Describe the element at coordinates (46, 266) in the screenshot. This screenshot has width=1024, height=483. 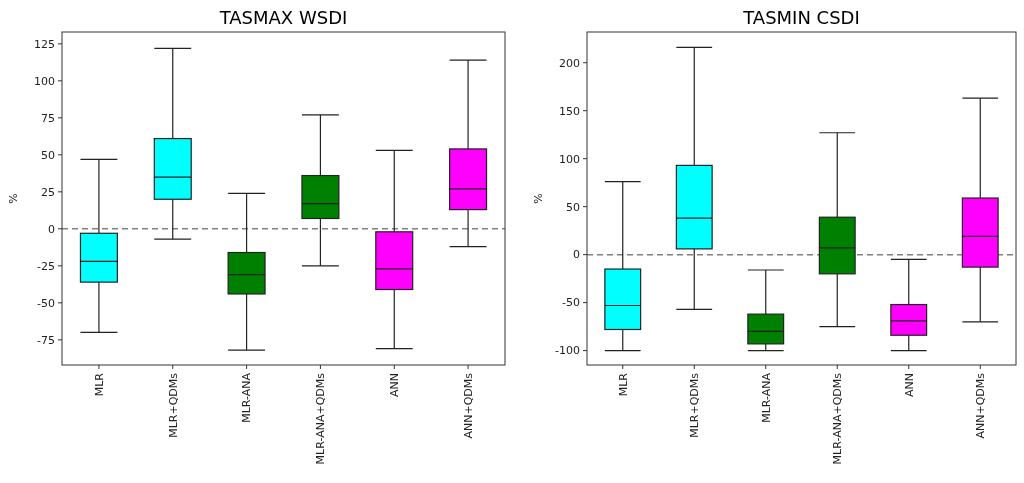
I see `y-tick-label: -25` at that location.